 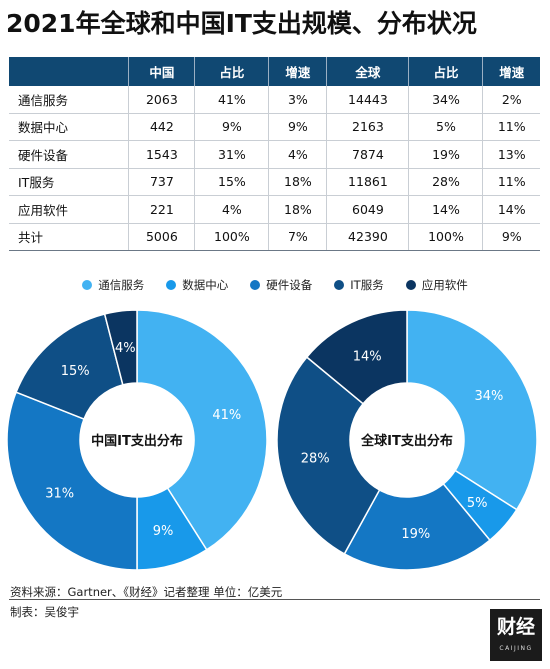 What do you see at coordinates (415, 534) in the screenshot?
I see `slice-label: 19%` at bounding box center [415, 534].